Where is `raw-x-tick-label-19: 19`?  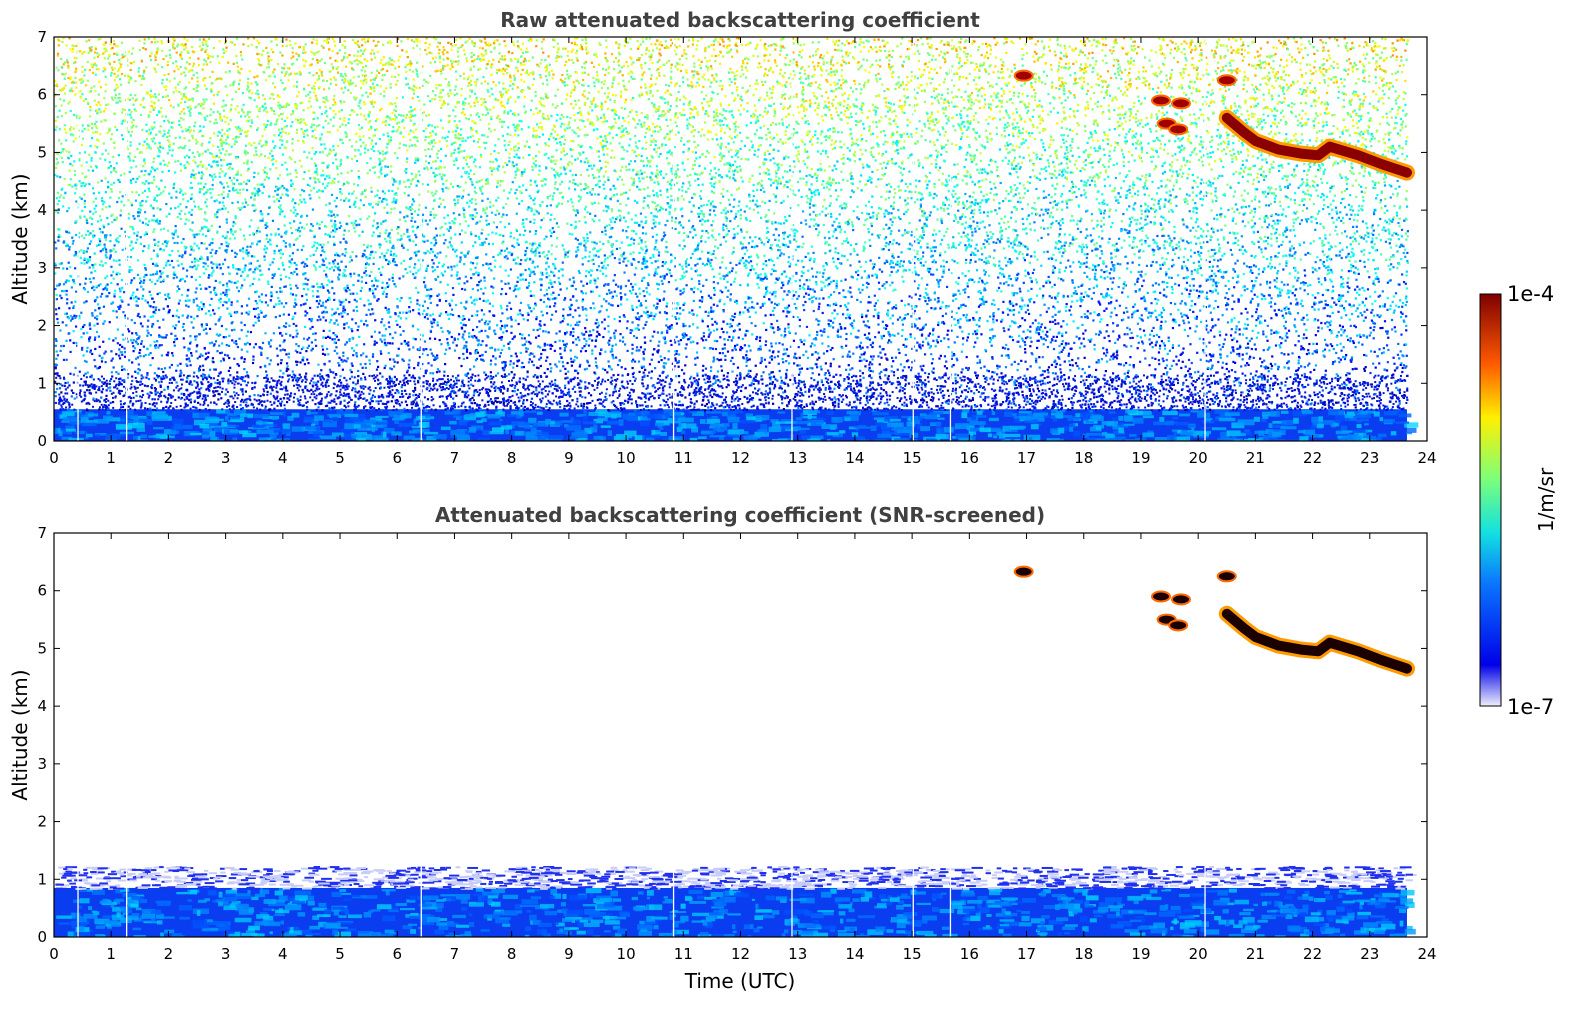
raw-x-tick-label-19: 19 is located at coordinates (1140, 458).